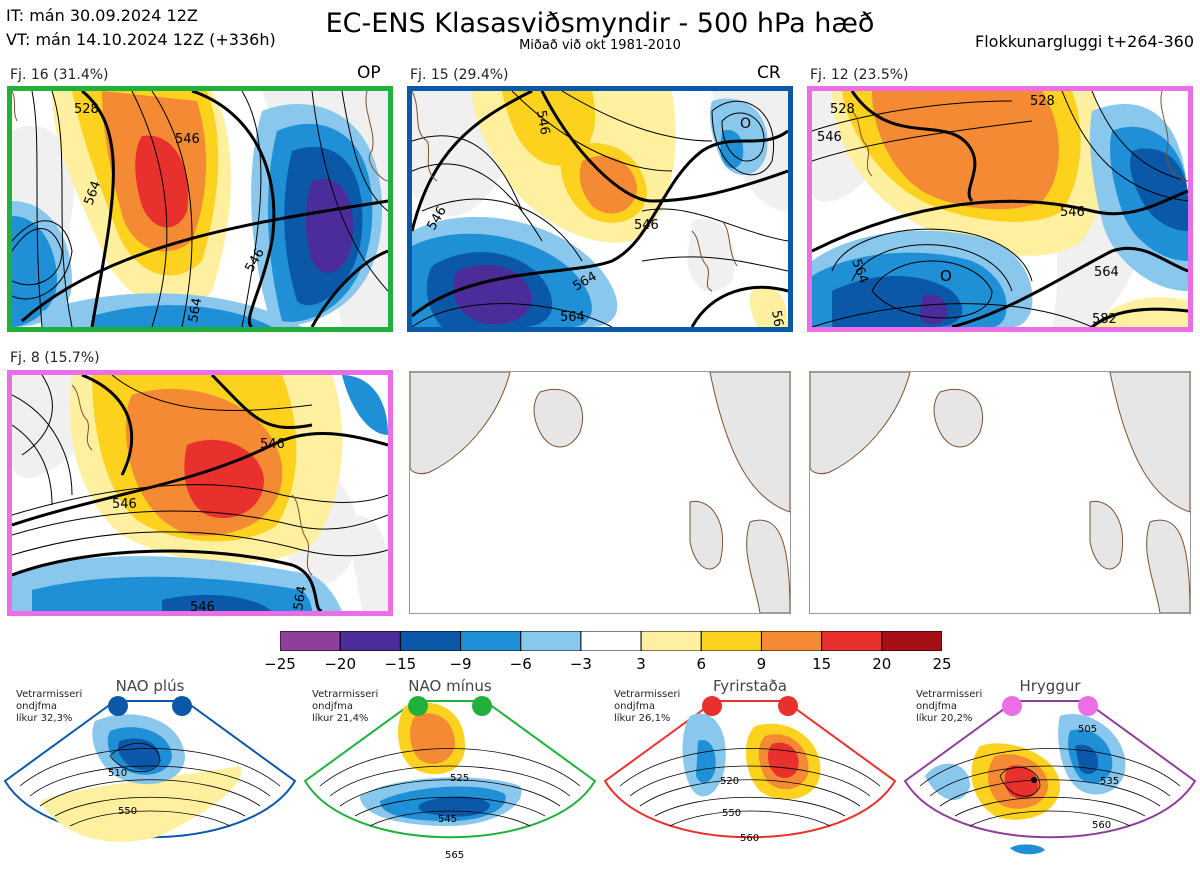  I want to click on cluster-3-map: 528 528 546 564 546 564 582 O, so click(1000, 209).